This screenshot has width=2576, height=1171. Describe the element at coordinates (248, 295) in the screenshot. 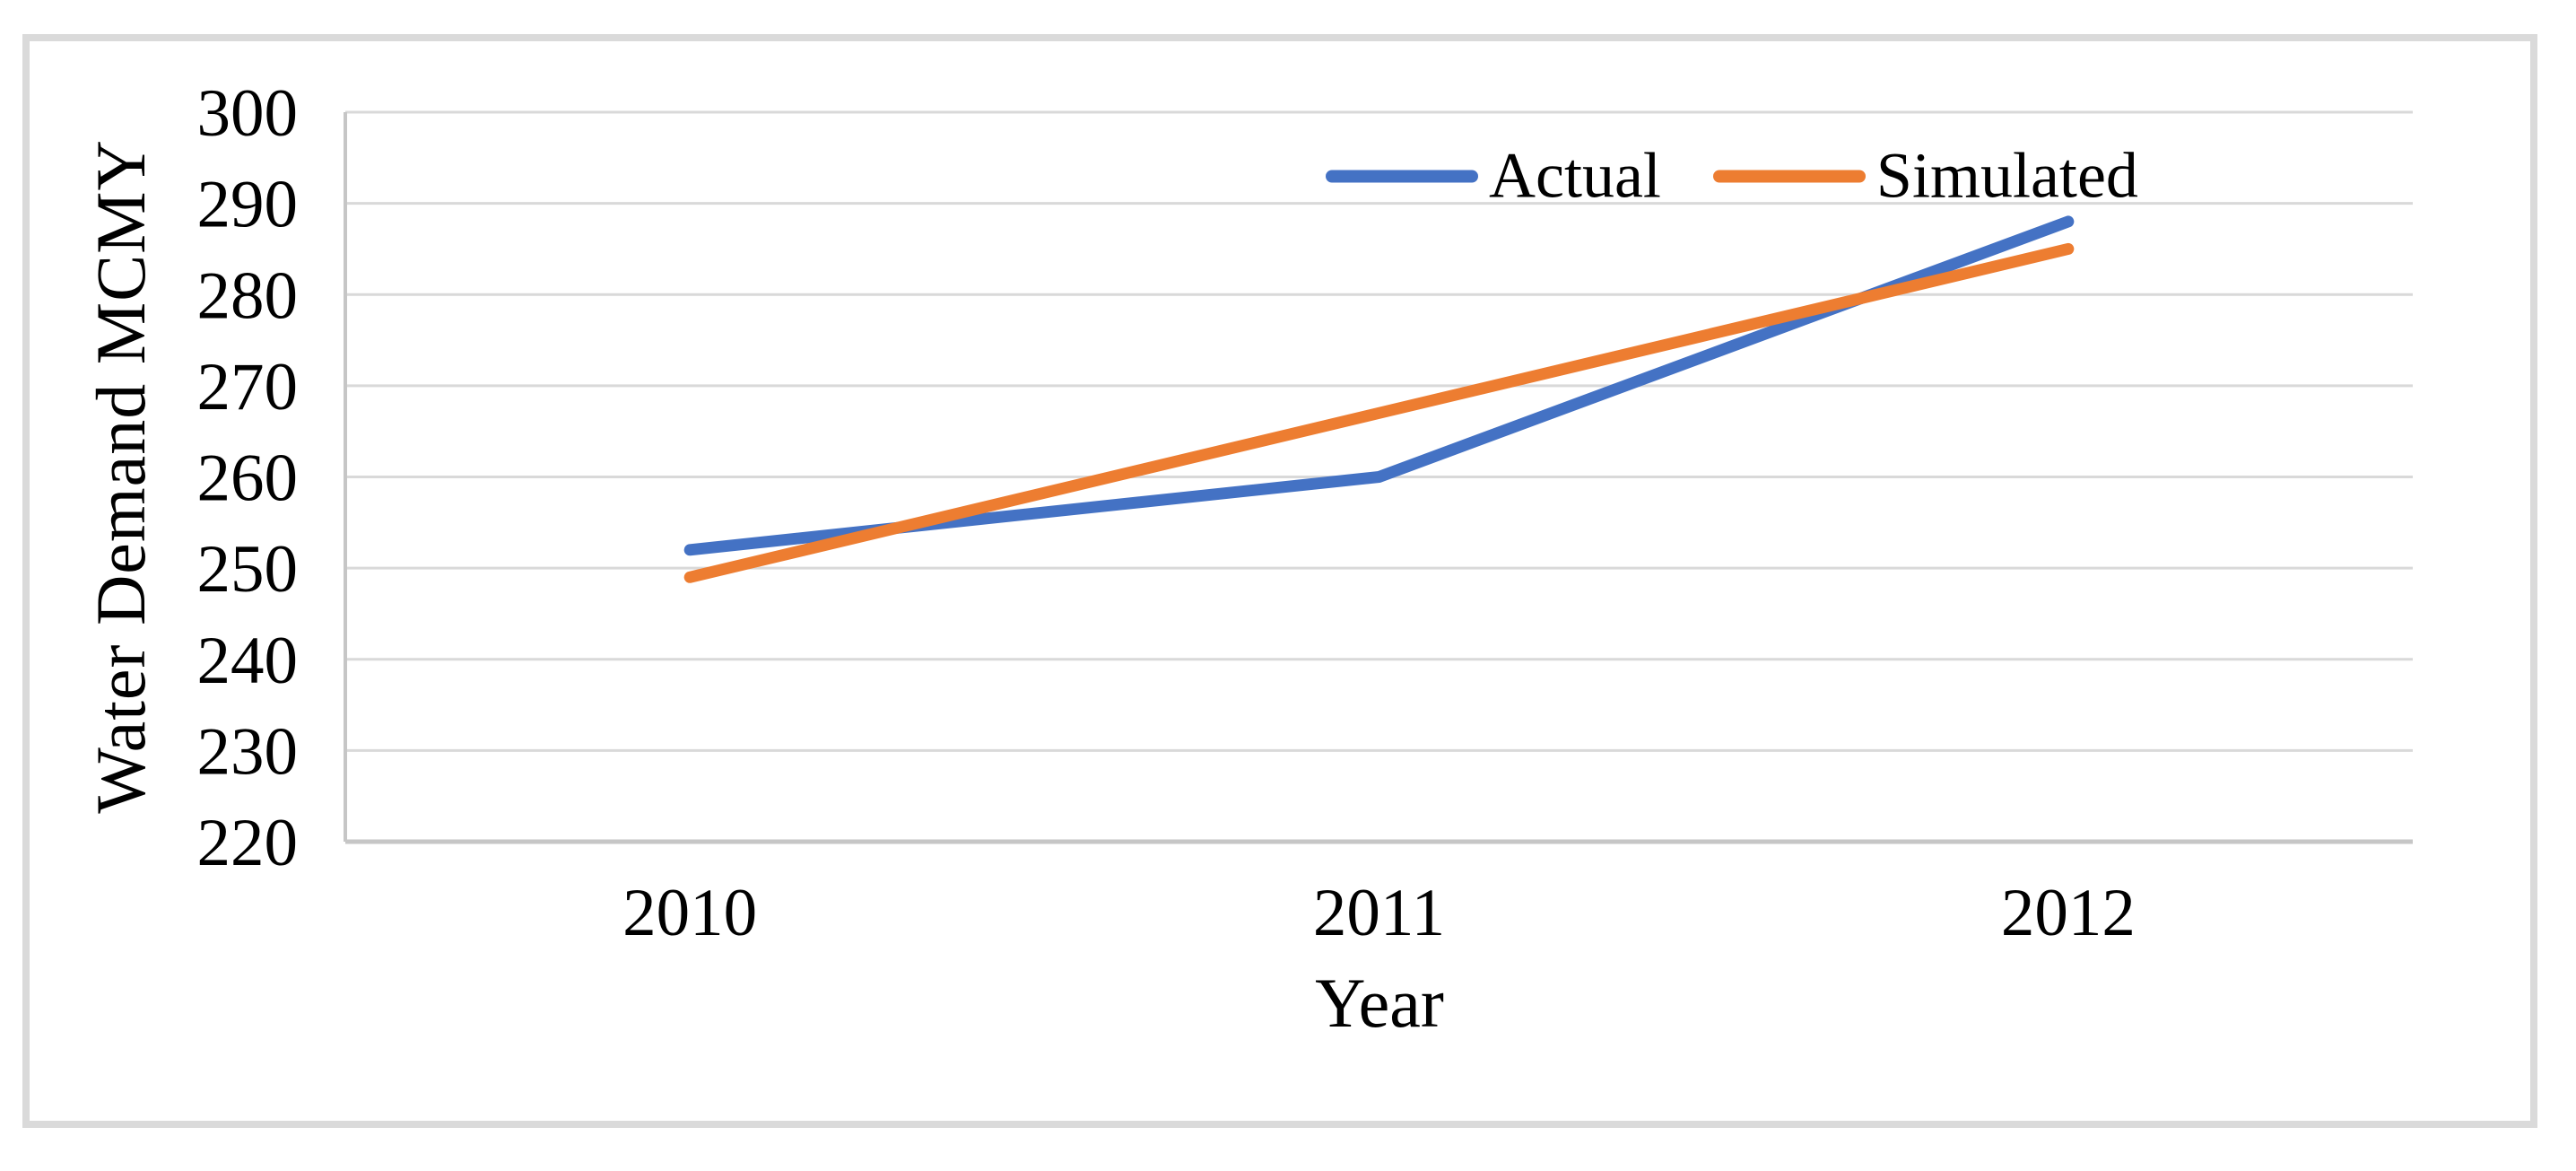

I see `y-tick-label: 280` at that location.